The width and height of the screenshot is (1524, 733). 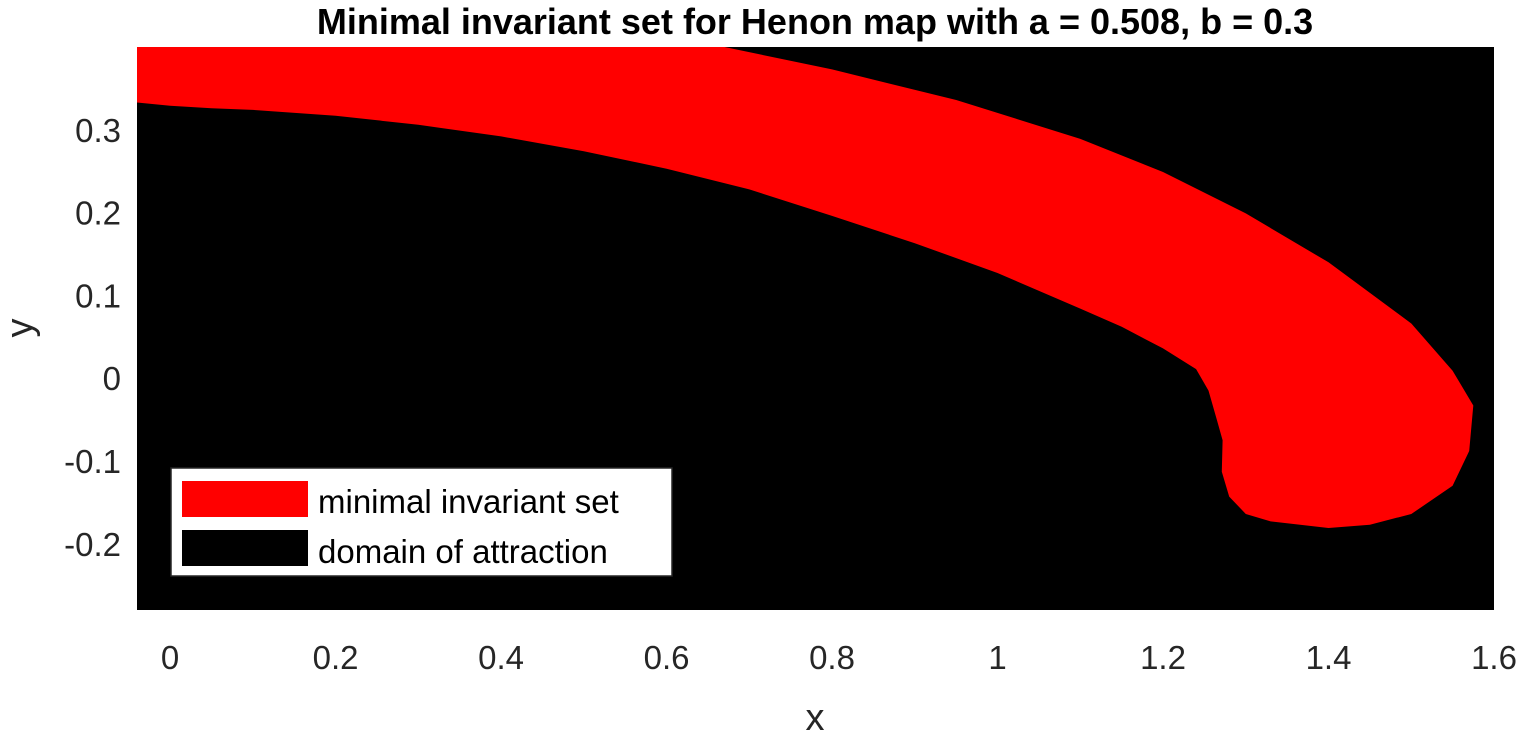 What do you see at coordinates (92, 337) in the screenshot?
I see `y-axis-ticks: 0.3 0.2 0.1 0 -0.1 -0.2` at bounding box center [92, 337].